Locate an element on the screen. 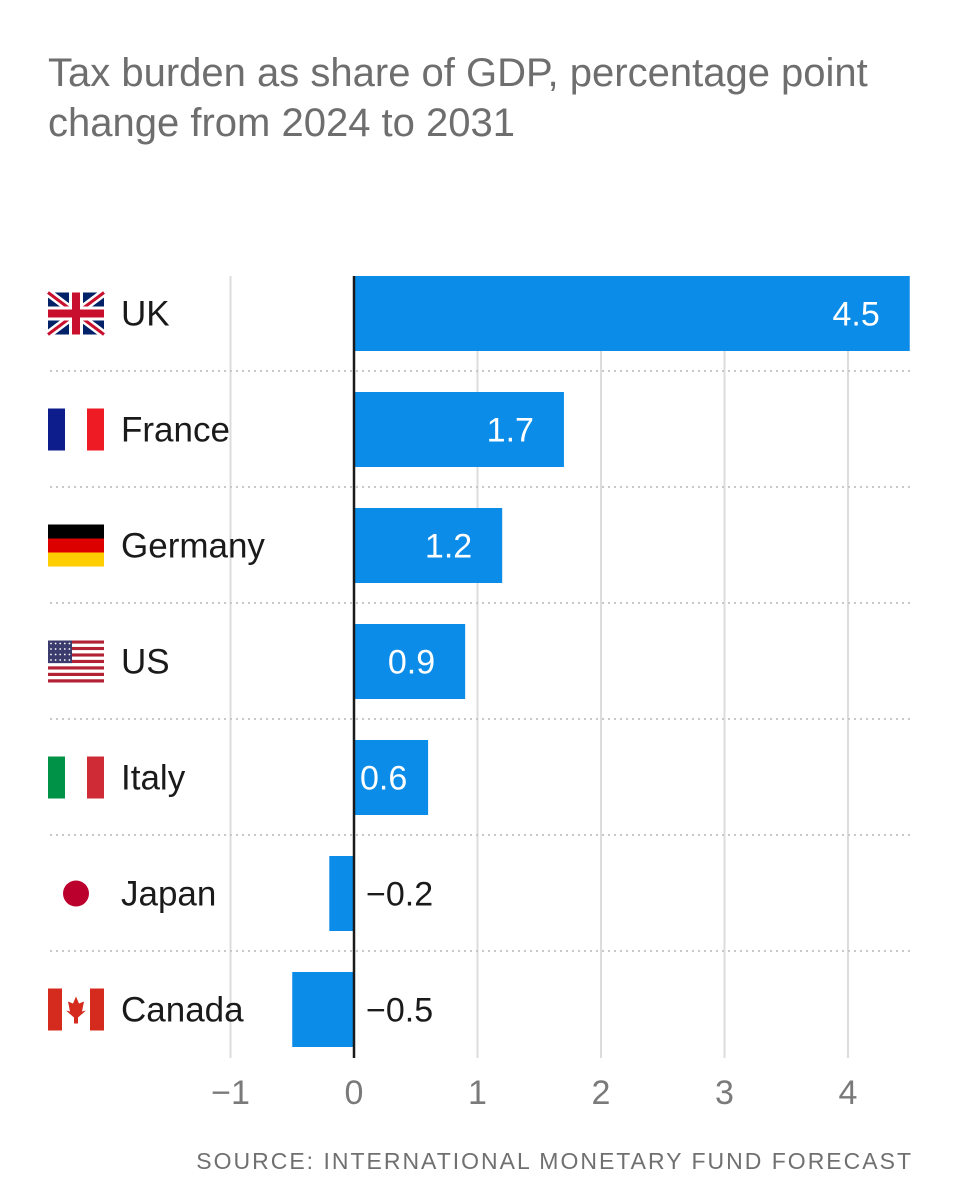 Image resolution: width=961 pixels, height=1200 pixels. japan-flag-icon is located at coordinates (76, 893).